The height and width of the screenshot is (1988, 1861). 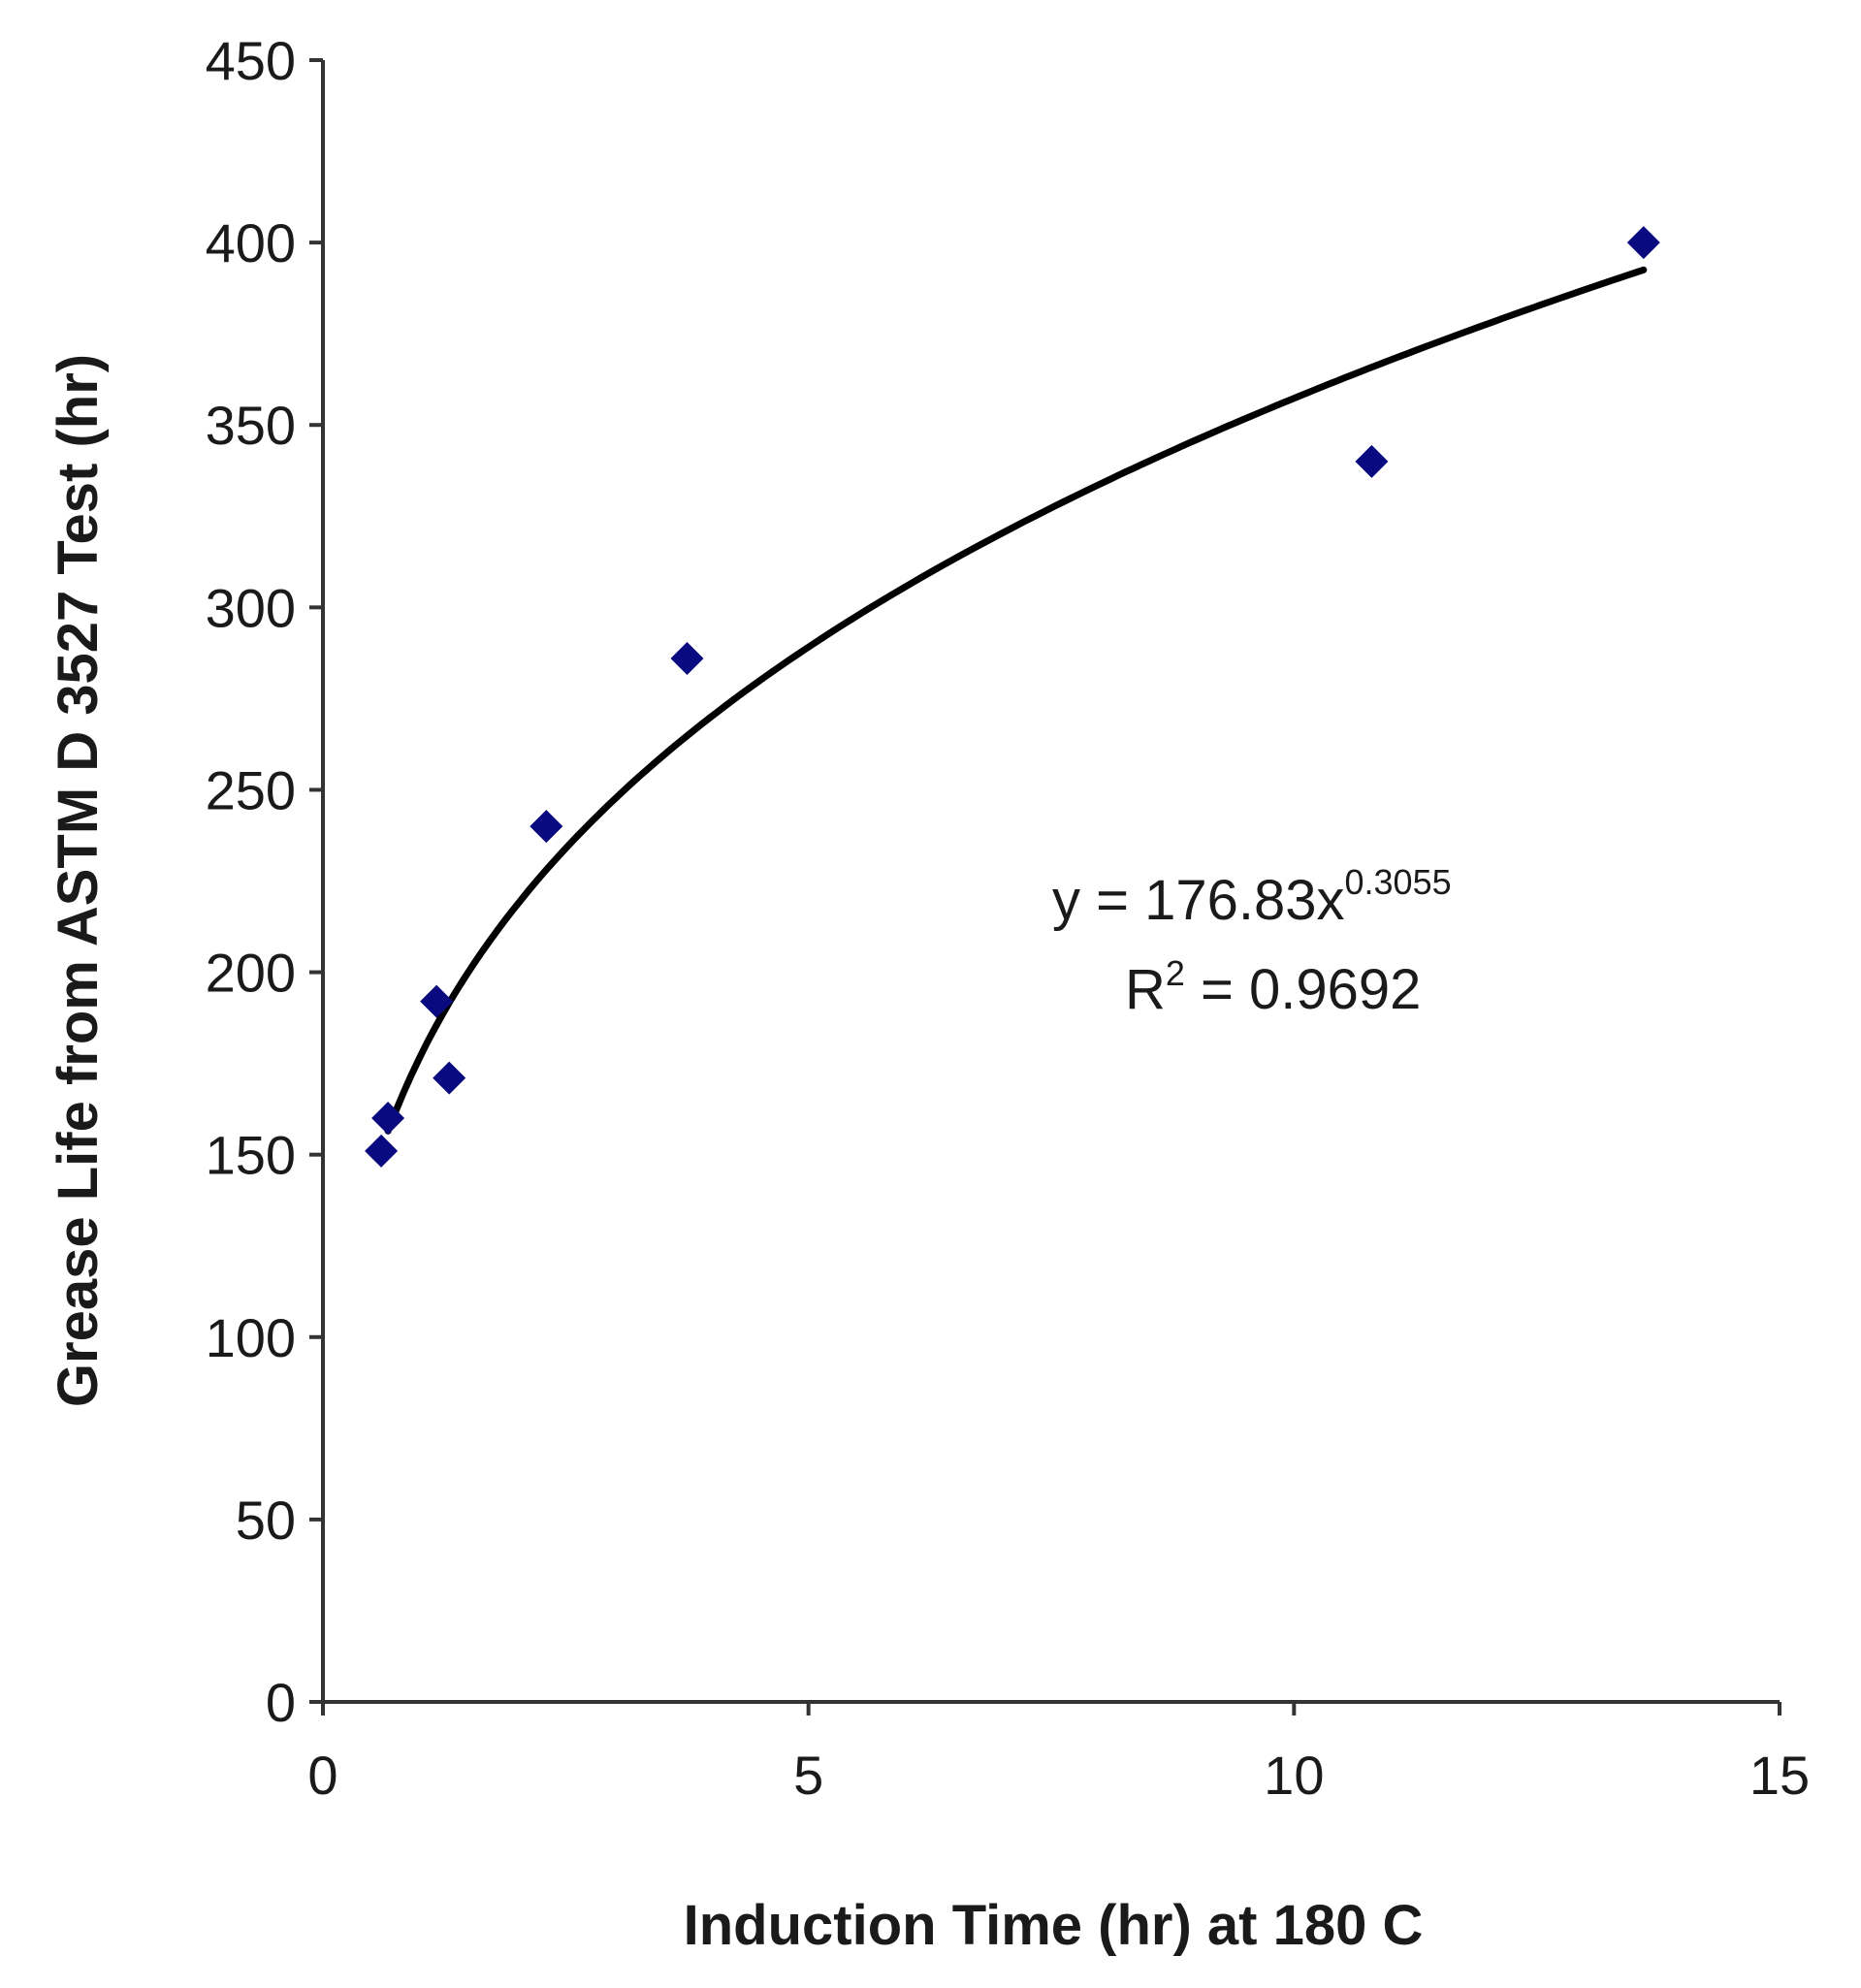 What do you see at coordinates (1059, 1754) in the screenshot?
I see `x-axis-ticks: 0 5 10 15` at bounding box center [1059, 1754].